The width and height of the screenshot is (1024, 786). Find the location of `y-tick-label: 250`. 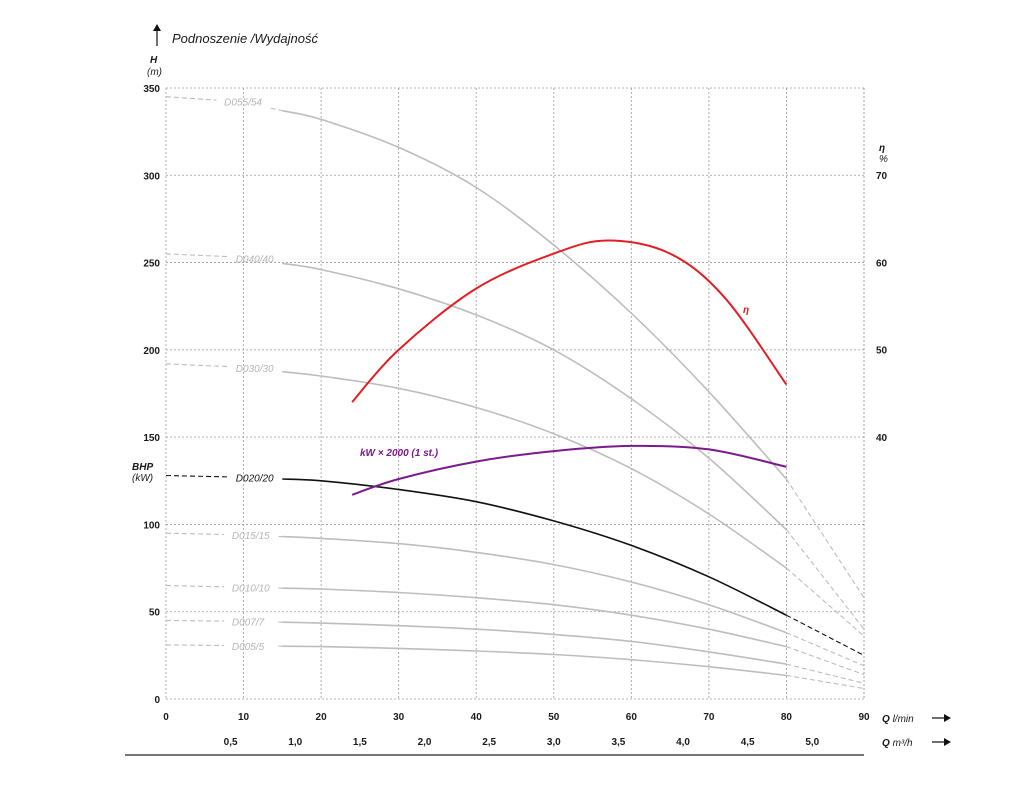

y-tick-label: 250 is located at coordinates (151, 264).